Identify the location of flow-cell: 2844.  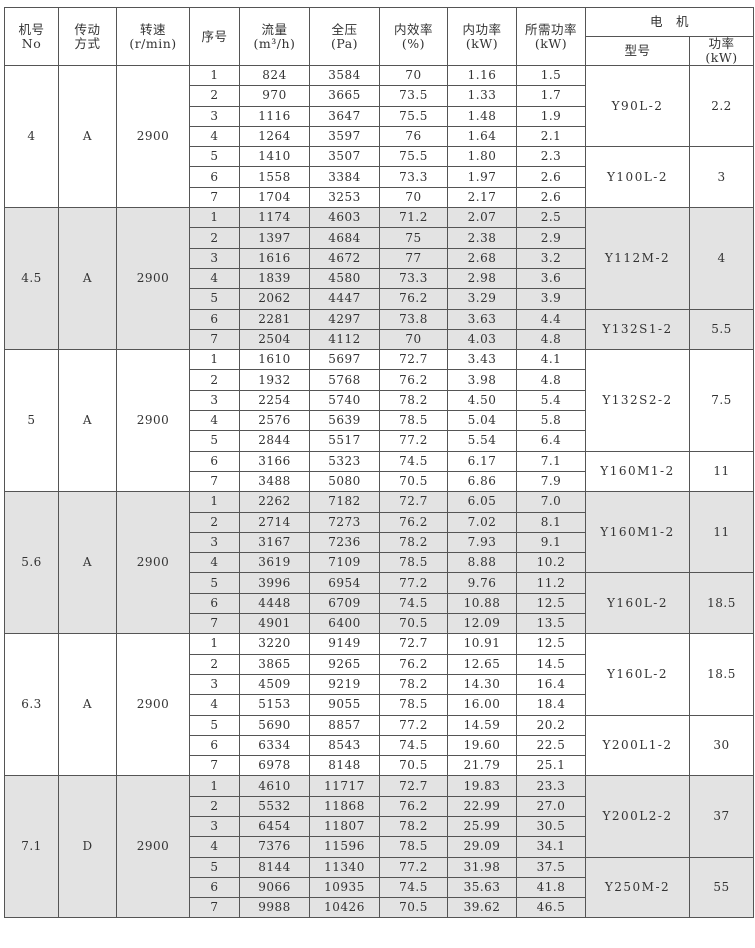
(274, 441).